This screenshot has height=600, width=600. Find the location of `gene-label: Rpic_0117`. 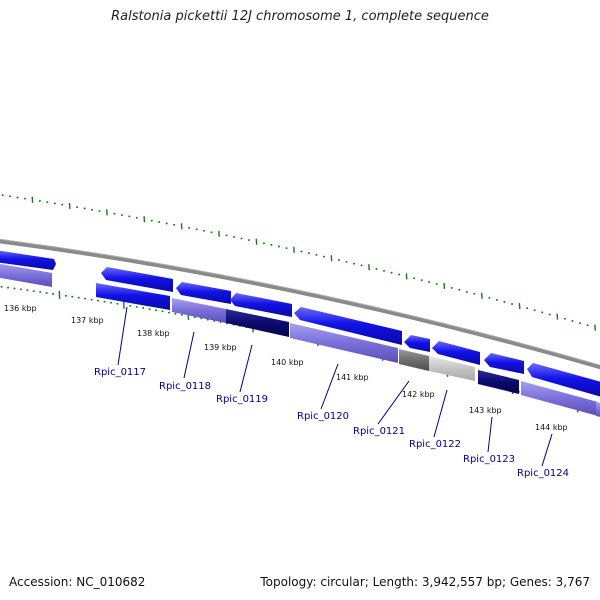

gene-label: Rpic_0117 is located at coordinates (120, 372).